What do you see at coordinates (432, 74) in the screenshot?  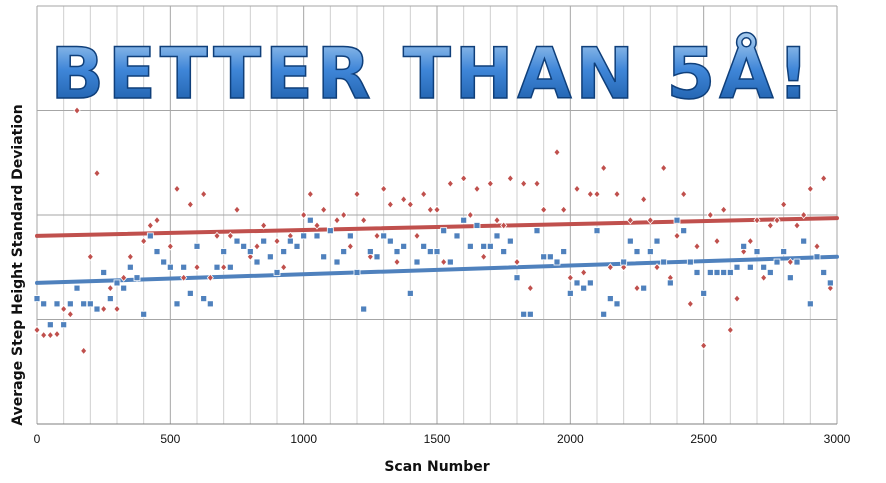 I see `banner-text: BETTER THAN 5Å!` at bounding box center [432, 74].